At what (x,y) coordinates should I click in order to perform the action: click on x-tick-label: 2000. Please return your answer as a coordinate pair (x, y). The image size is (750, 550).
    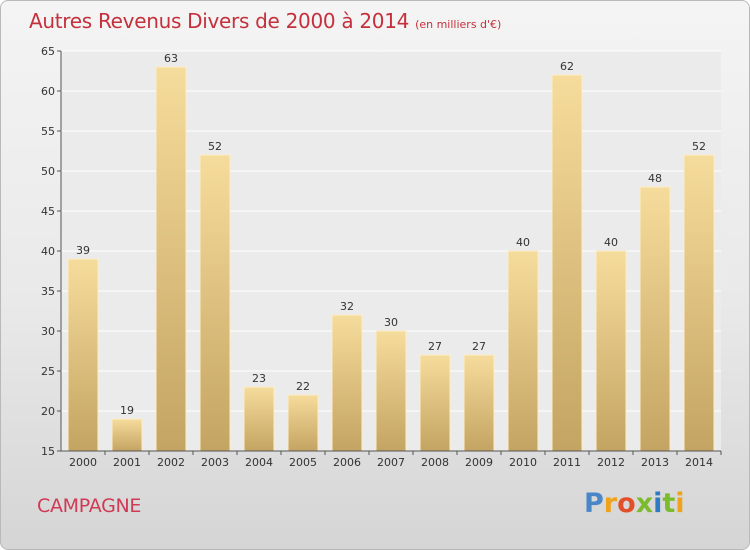
    Looking at the image, I should click on (83, 462).